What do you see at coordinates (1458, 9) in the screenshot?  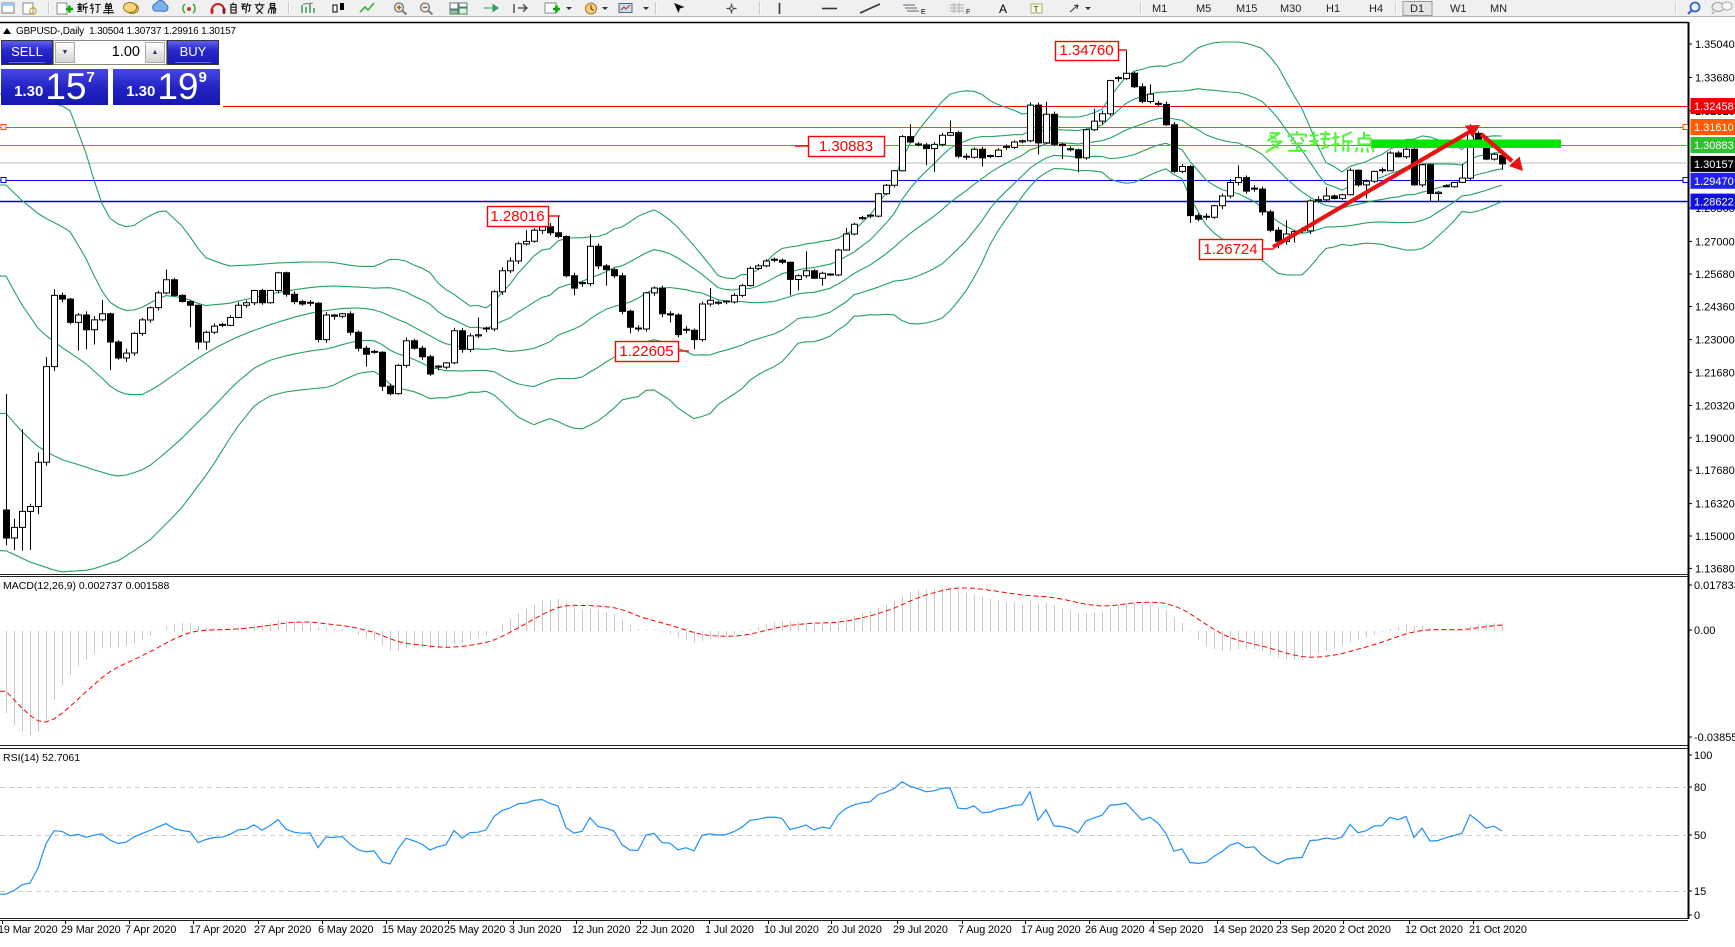 I see `svg-text: W1` at bounding box center [1458, 9].